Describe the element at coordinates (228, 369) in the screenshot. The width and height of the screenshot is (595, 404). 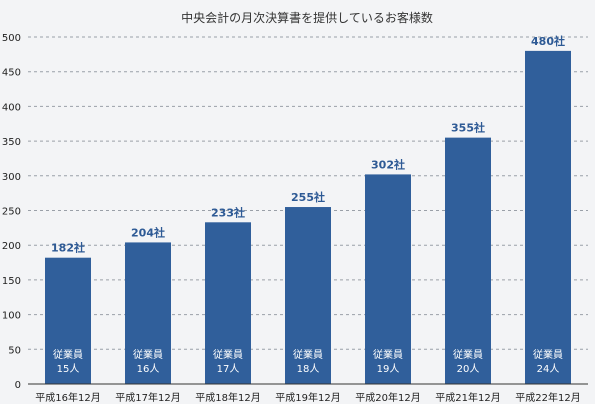
I see `bar-inner-label: 17人` at that location.